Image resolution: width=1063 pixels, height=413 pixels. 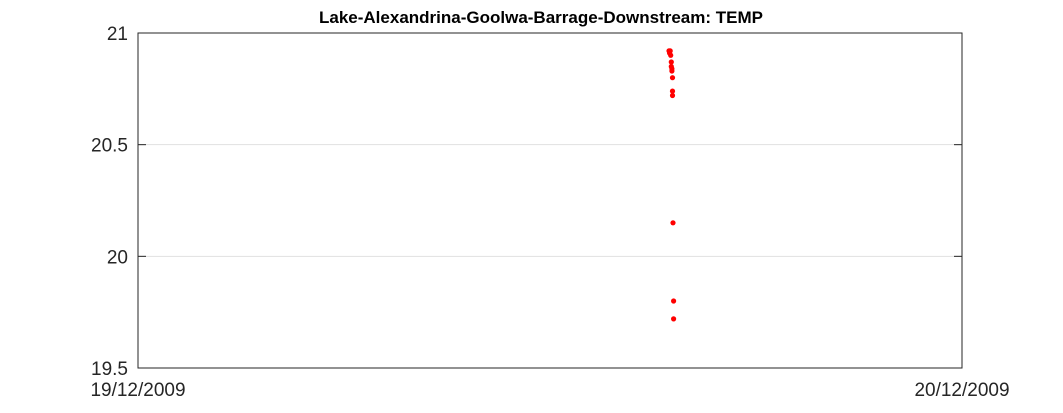 I want to click on y-tick-label: 20, so click(x=117, y=257).